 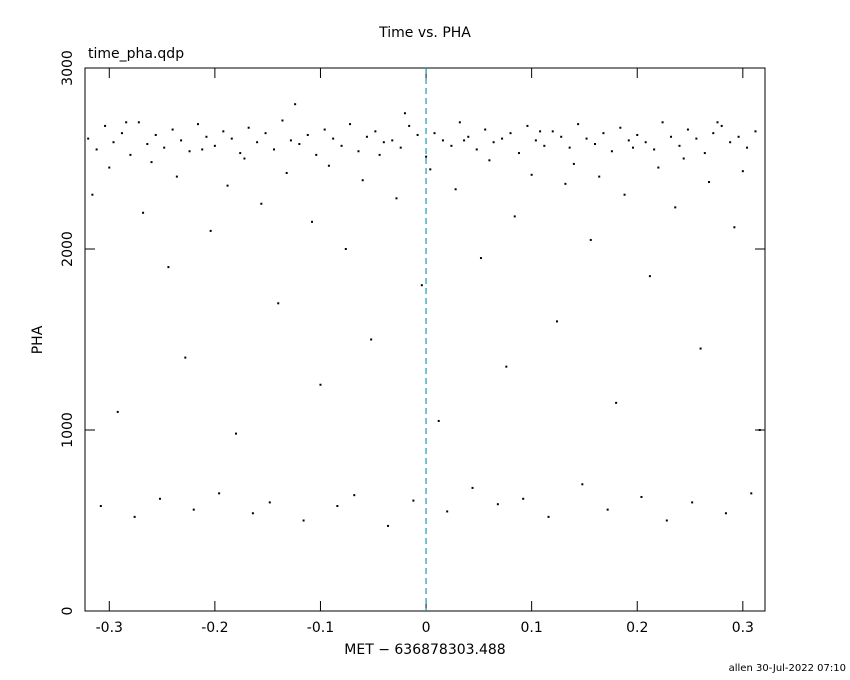 What do you see at coordinates (68, 249) in the screenshot?
I see `y-tick-label: 2000` at bounding box center [68, 249].